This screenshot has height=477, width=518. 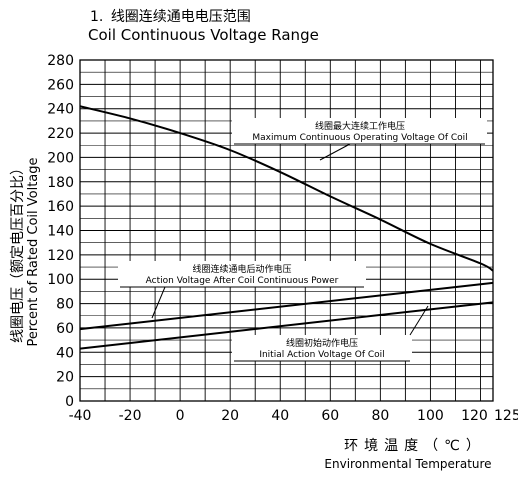 What do you see at coordinates (60, 256) in the screenshot?
I see `y-tick-label: 120` at bounding box center [60, 256].